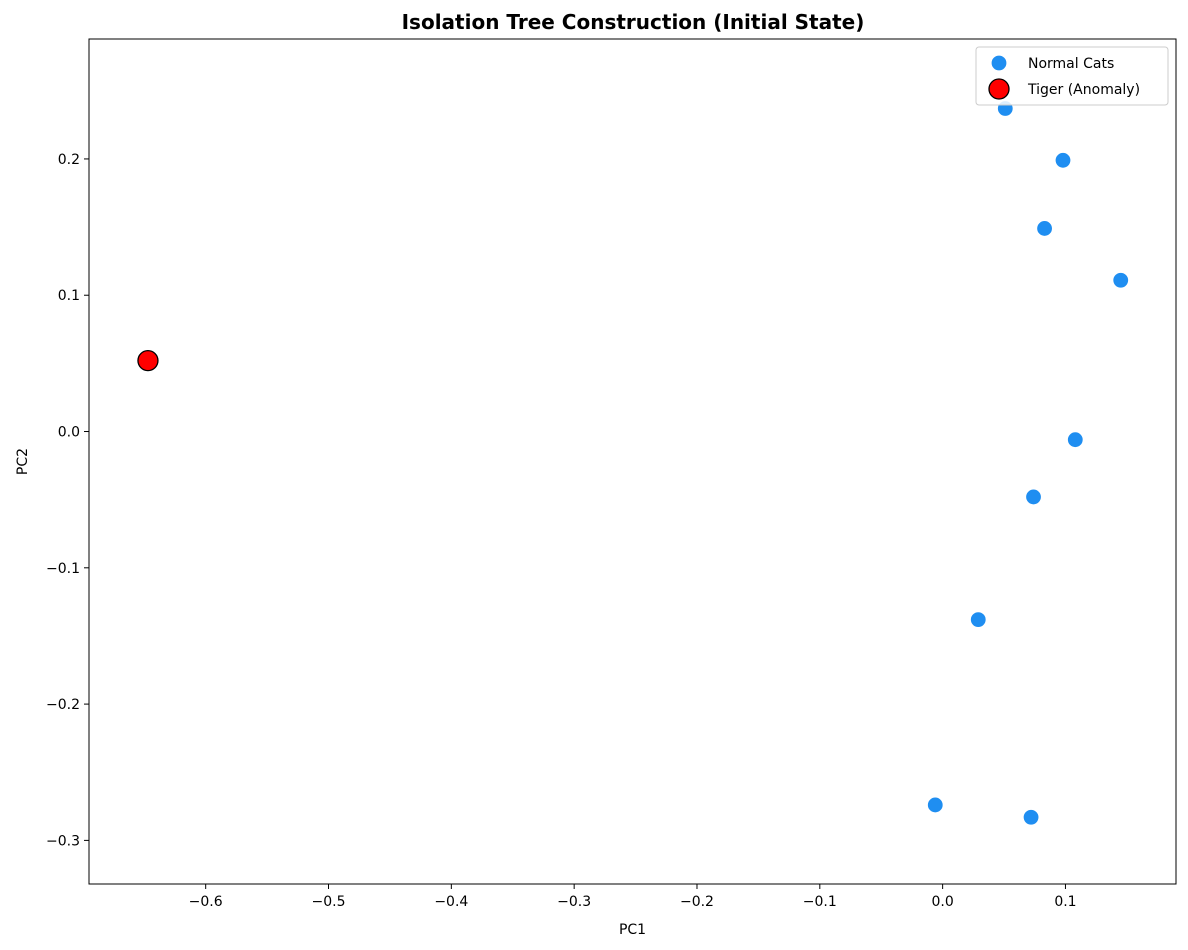 The width and height of the screenshot is (1188, 950). What do you see at coordinates (63, 569) in the screenshot?
I see `y-tick-label: −0.1` at bounding box center [63, 569].